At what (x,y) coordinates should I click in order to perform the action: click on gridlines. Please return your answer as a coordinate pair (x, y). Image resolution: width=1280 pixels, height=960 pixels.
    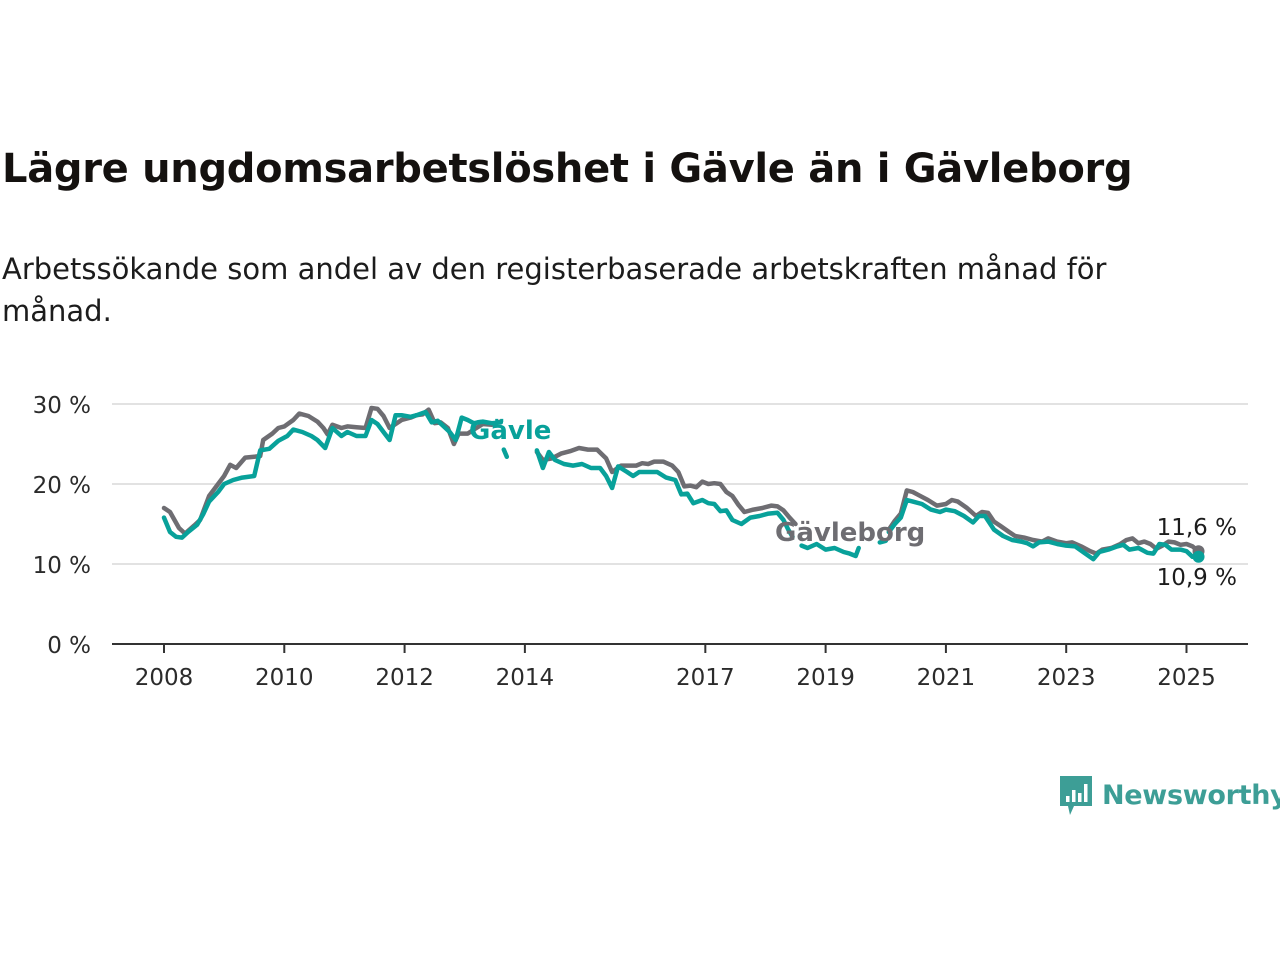
    Looking at the image, I should click on (680, 484).